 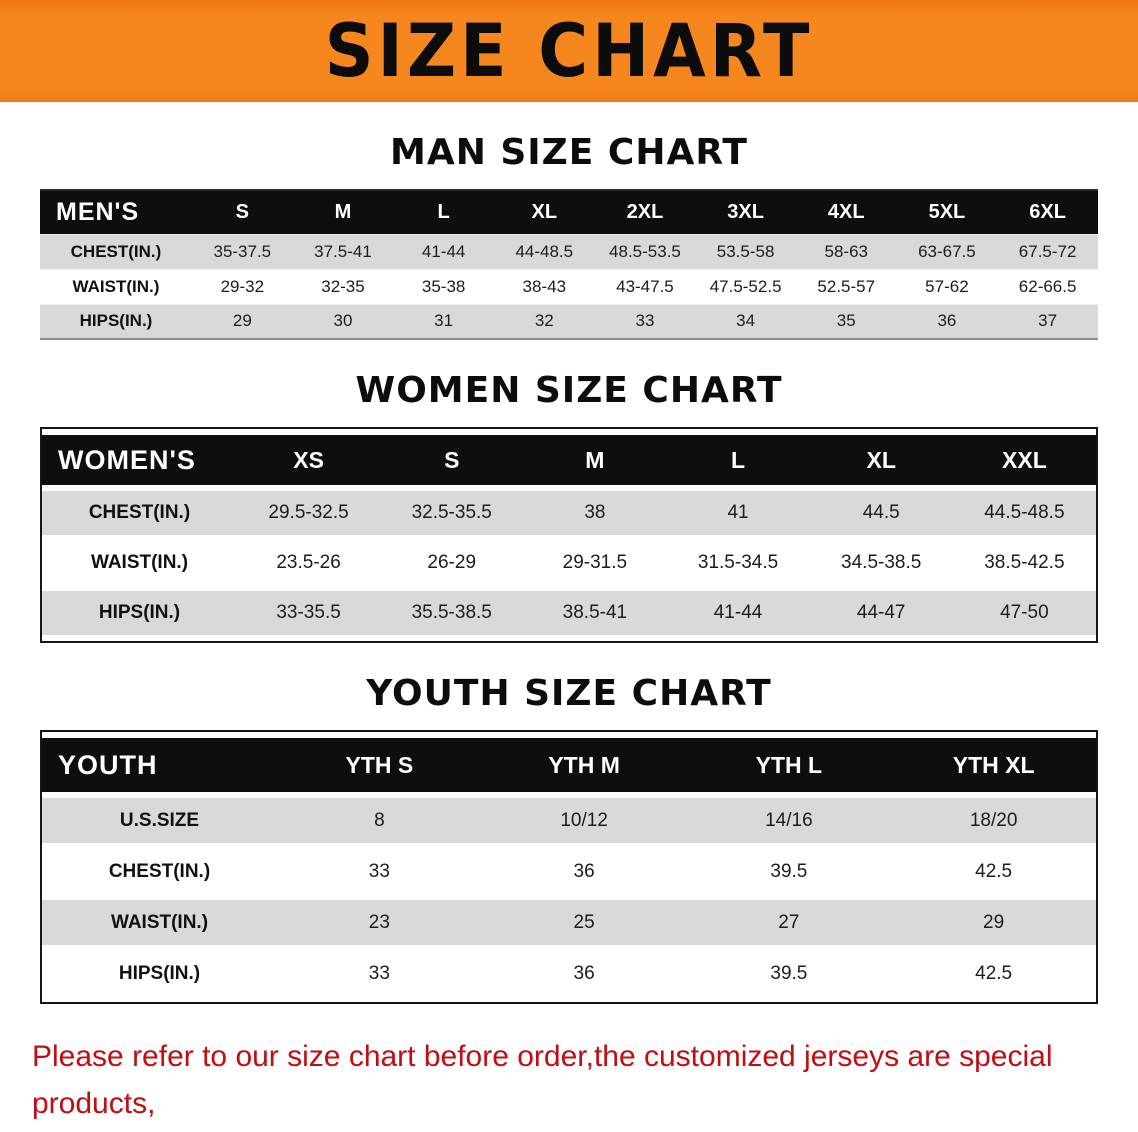 I want to click on measurement-value: 26-29, so click(x=452, y=562).